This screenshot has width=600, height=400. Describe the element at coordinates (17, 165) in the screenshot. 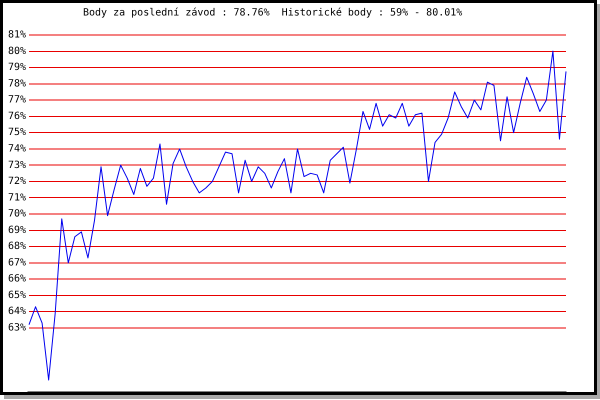

I see `y-tick-label: 73%` at that location.